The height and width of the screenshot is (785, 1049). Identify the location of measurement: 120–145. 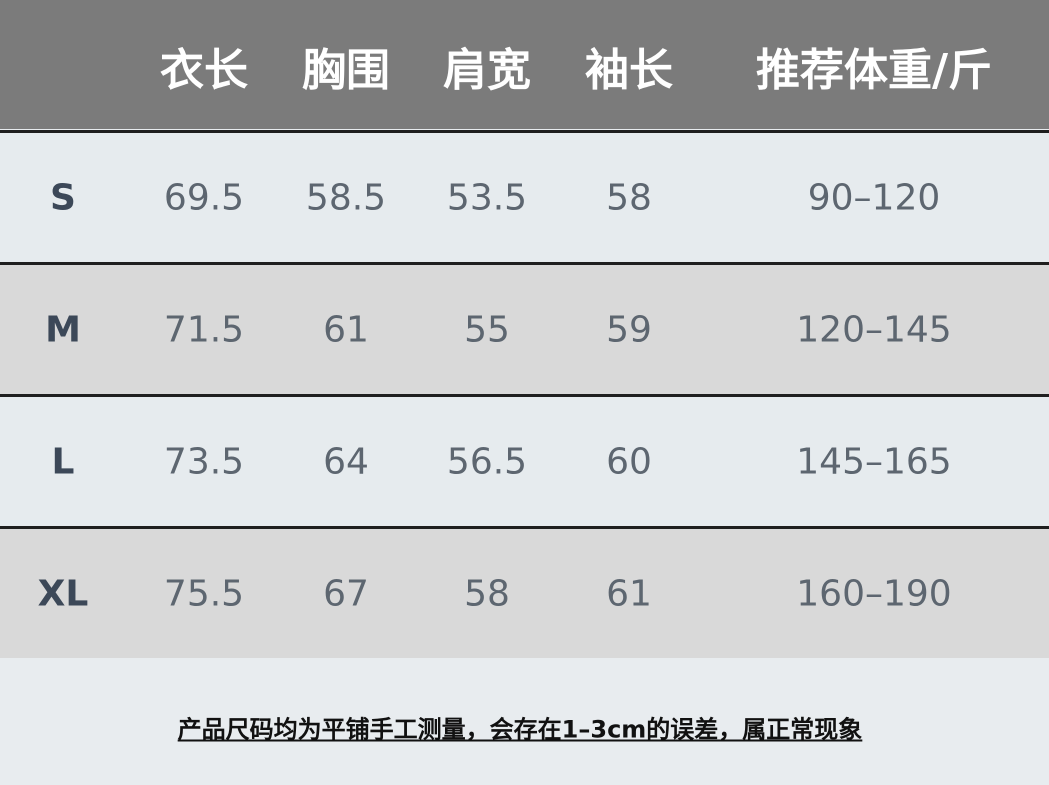
(874, 329).